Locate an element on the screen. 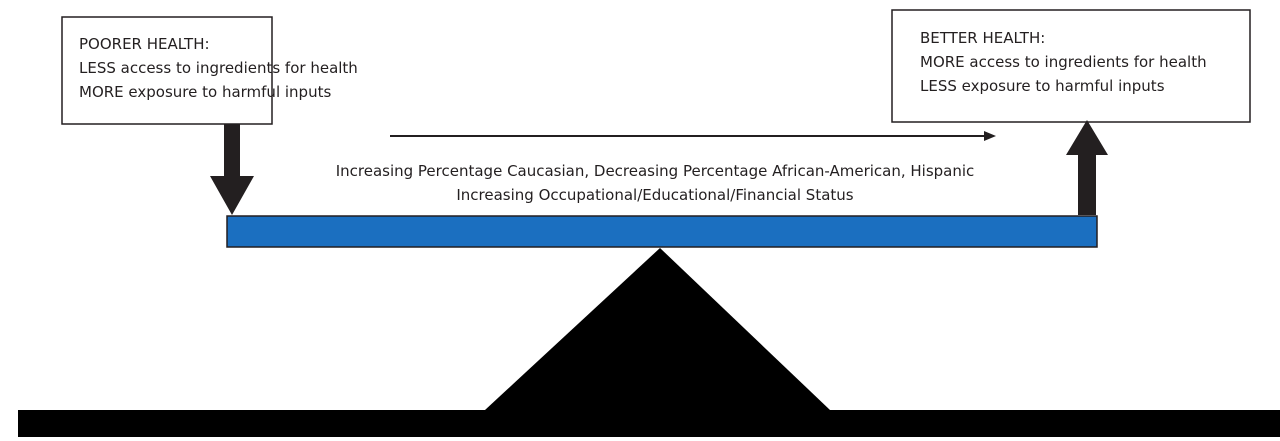  box-line: LESS exposure to harmful inputs is located at coordinates (1042, 86).